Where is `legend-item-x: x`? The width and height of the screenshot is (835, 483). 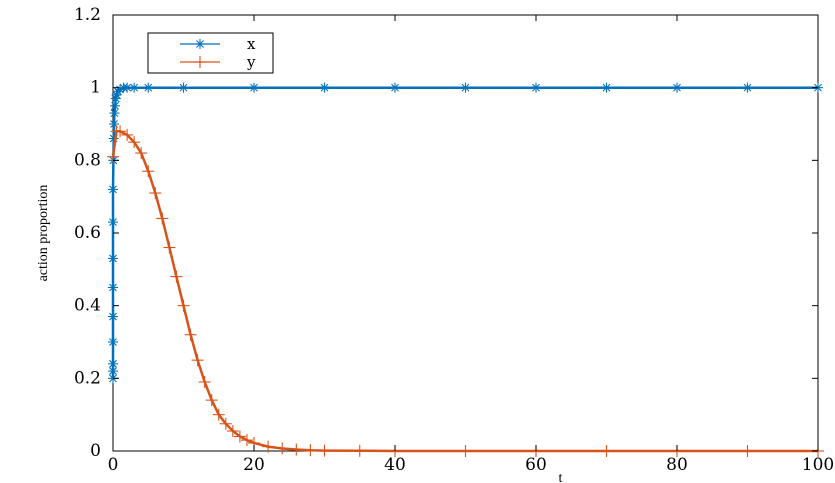
legend-item-x: x is located at coordinates (218, 44).